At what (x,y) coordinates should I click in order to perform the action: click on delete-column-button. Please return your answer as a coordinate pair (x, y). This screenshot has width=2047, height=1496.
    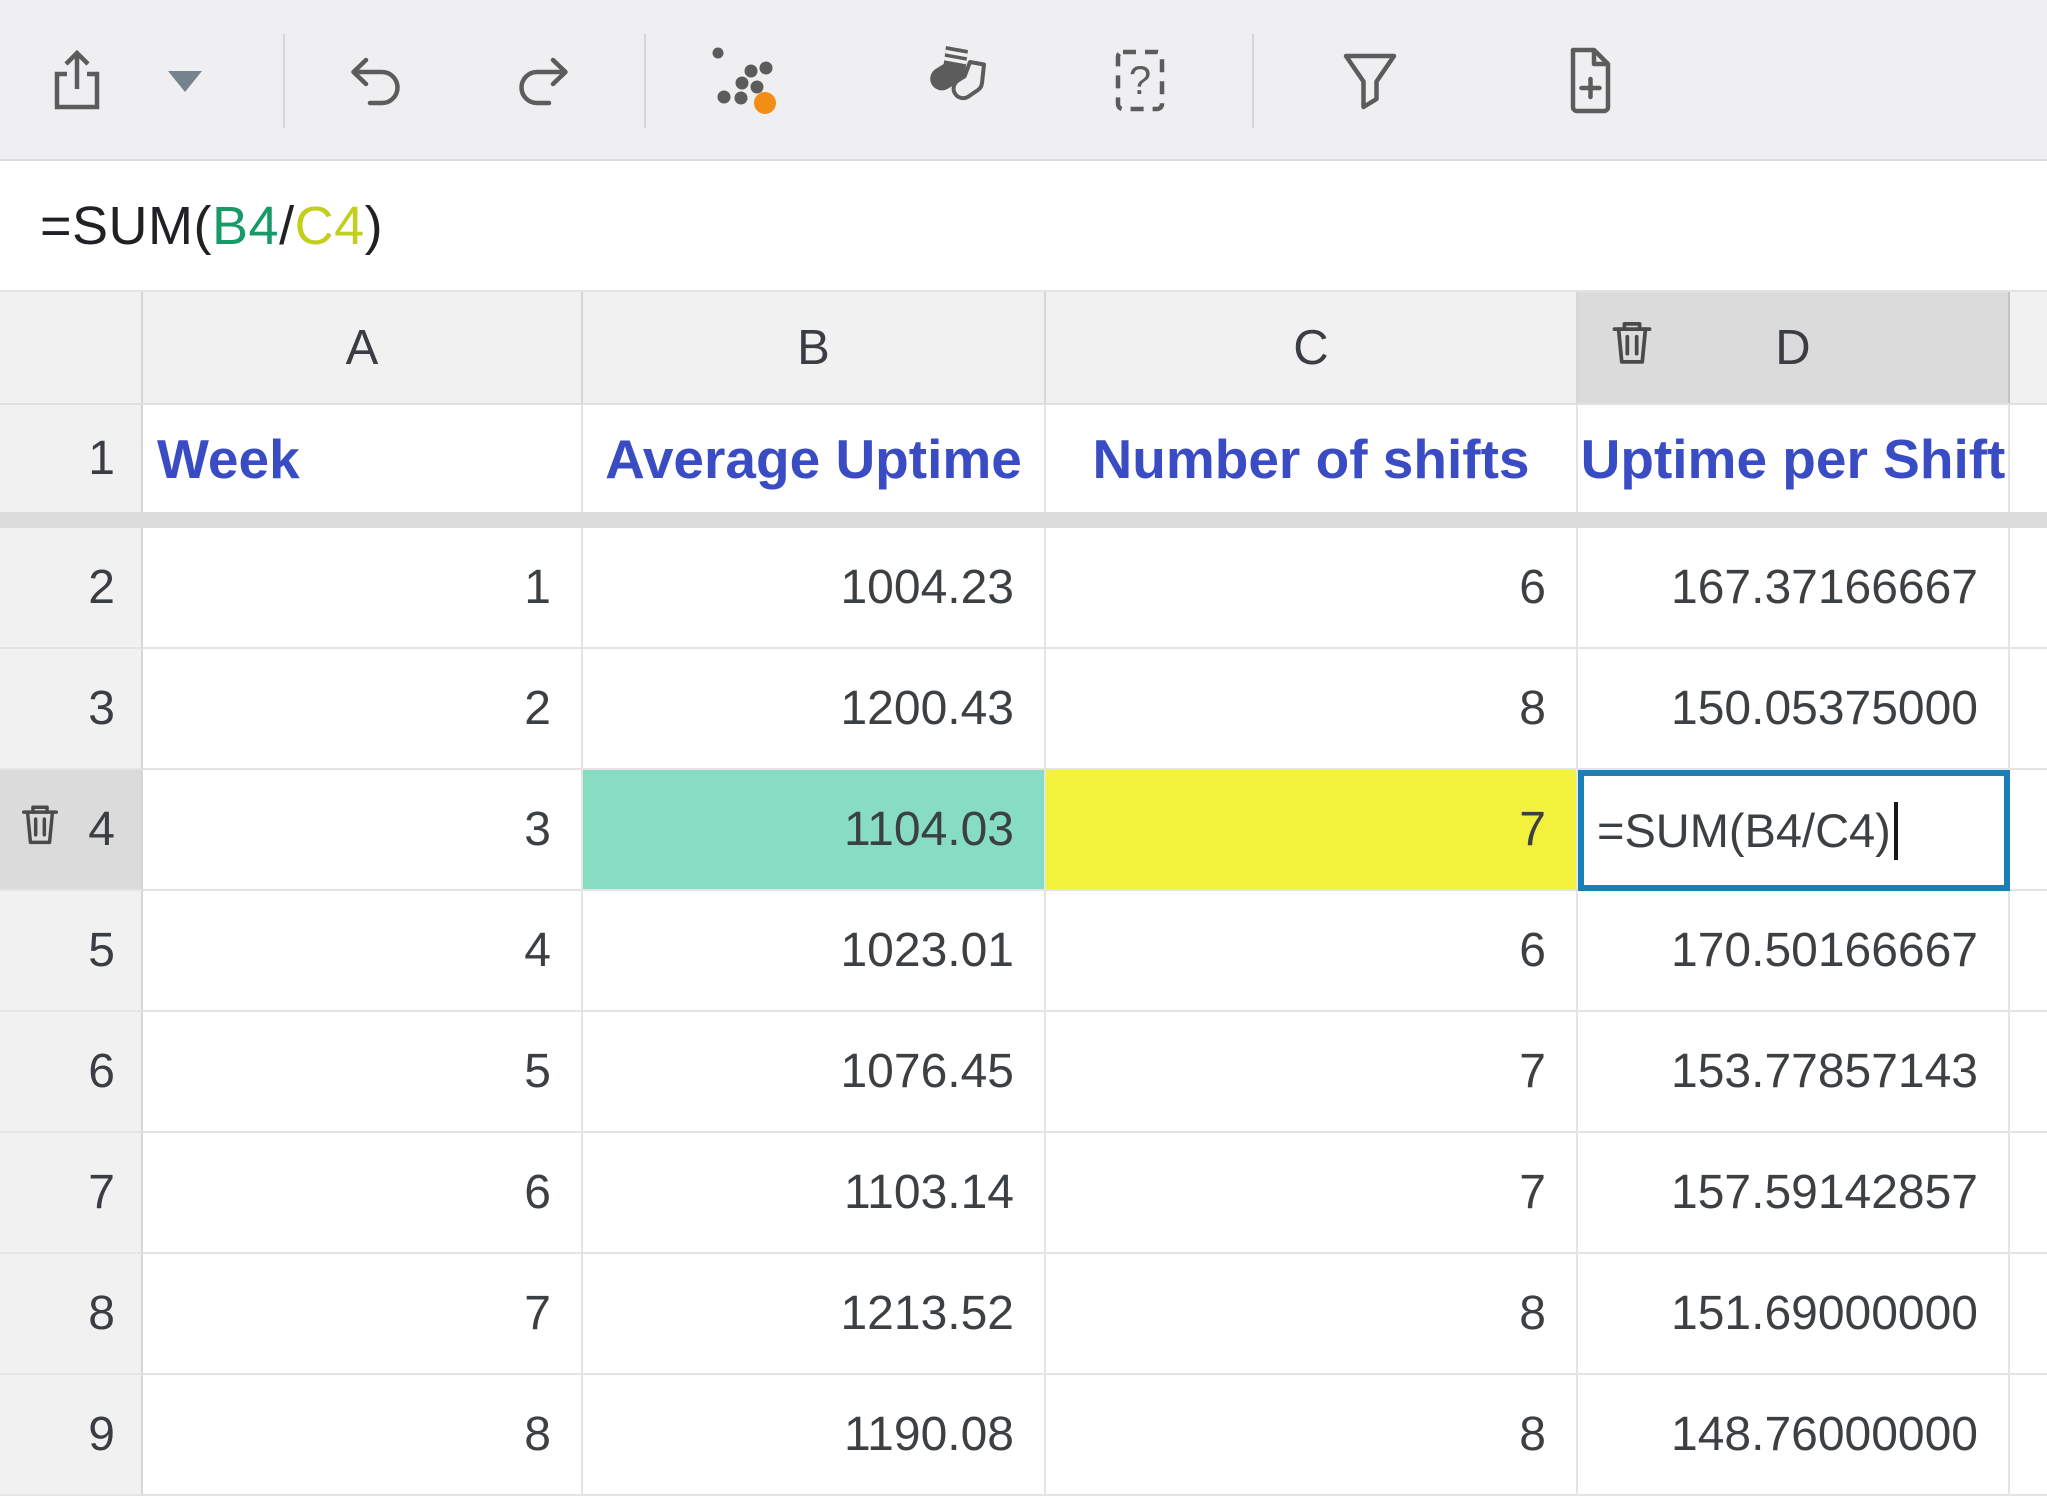
    Looking at the image, I should click on (1632, 348).